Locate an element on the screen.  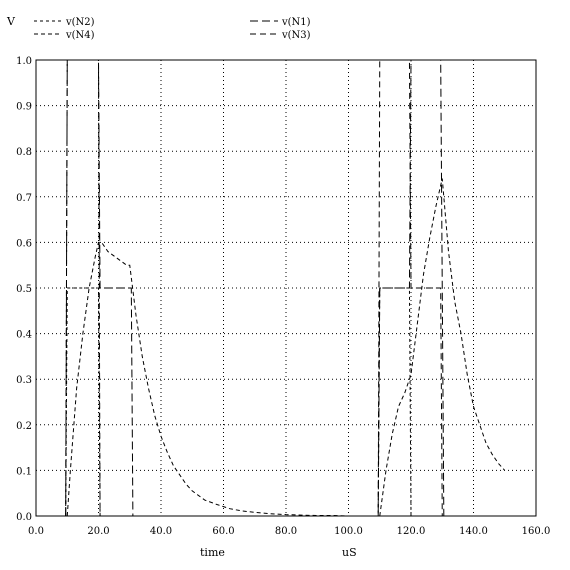
x-tick-label: 100.0 is located at coordinates (348, 531).